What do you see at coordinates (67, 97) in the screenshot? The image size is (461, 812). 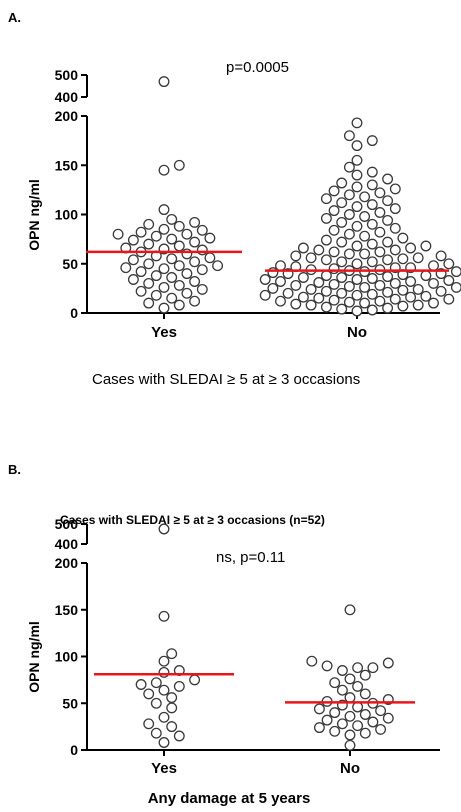 I see `panel-a-y-tick-label-400: 400` at bounding box center [67, 97].